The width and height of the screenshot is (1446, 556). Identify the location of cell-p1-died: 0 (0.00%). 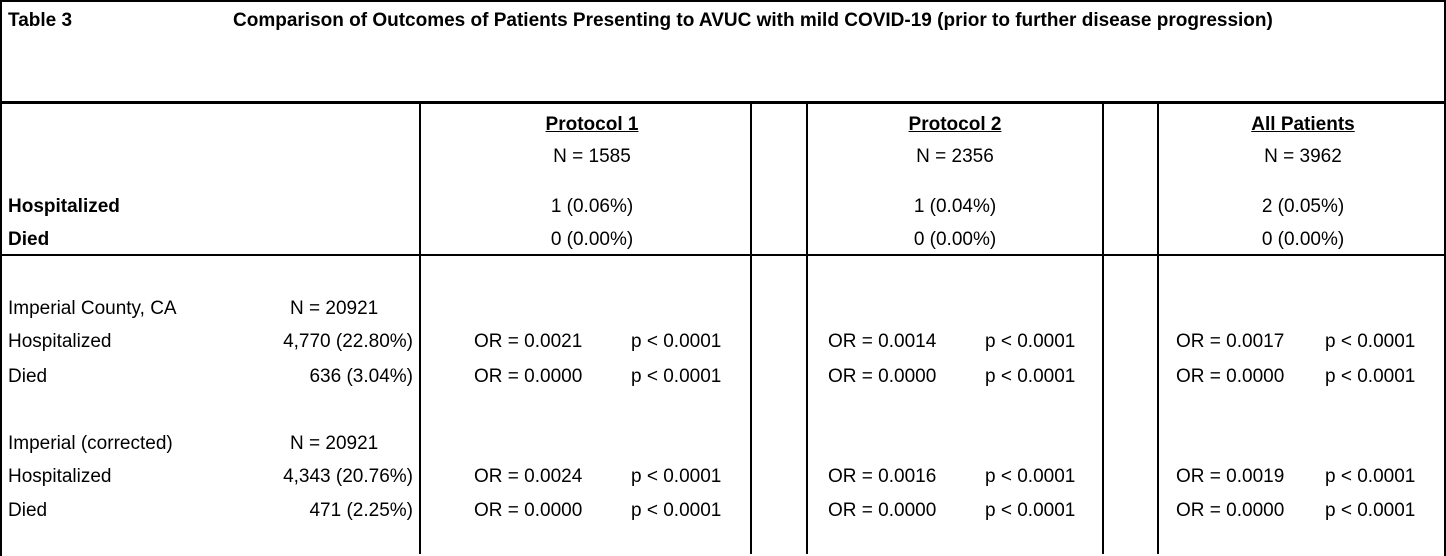
(592, 239).